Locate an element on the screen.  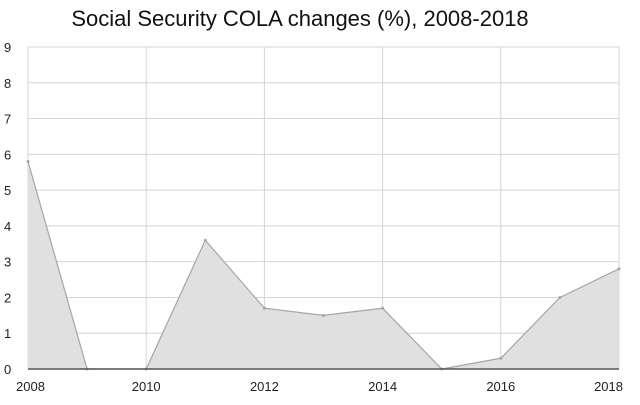
x-tick-label: 2016 is located at coordinates (500, 386).